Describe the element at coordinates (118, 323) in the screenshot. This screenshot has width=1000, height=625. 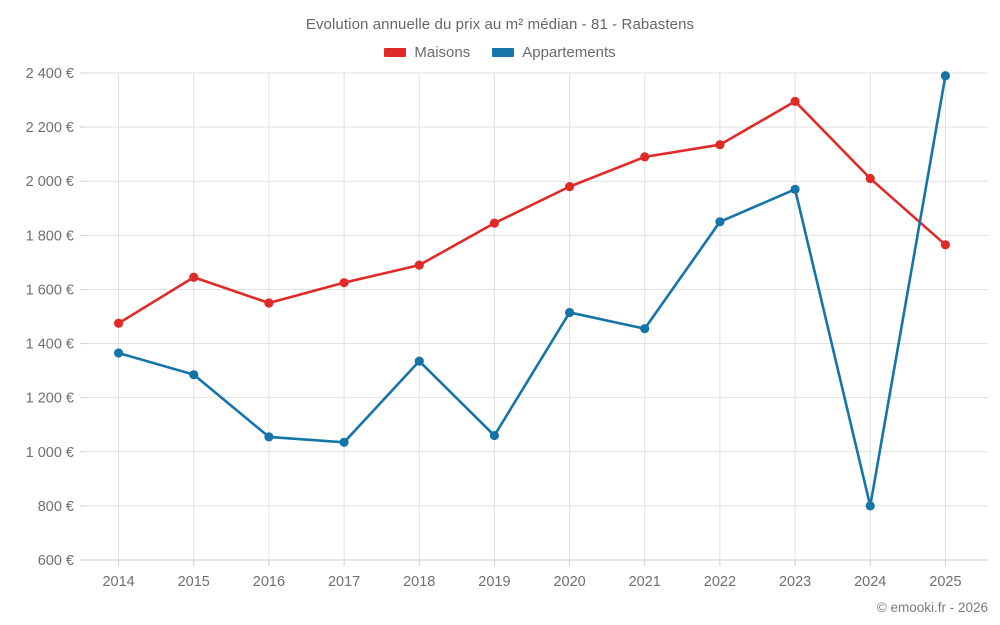
I see `data-point-marker: 2014 : 1475` at that location.